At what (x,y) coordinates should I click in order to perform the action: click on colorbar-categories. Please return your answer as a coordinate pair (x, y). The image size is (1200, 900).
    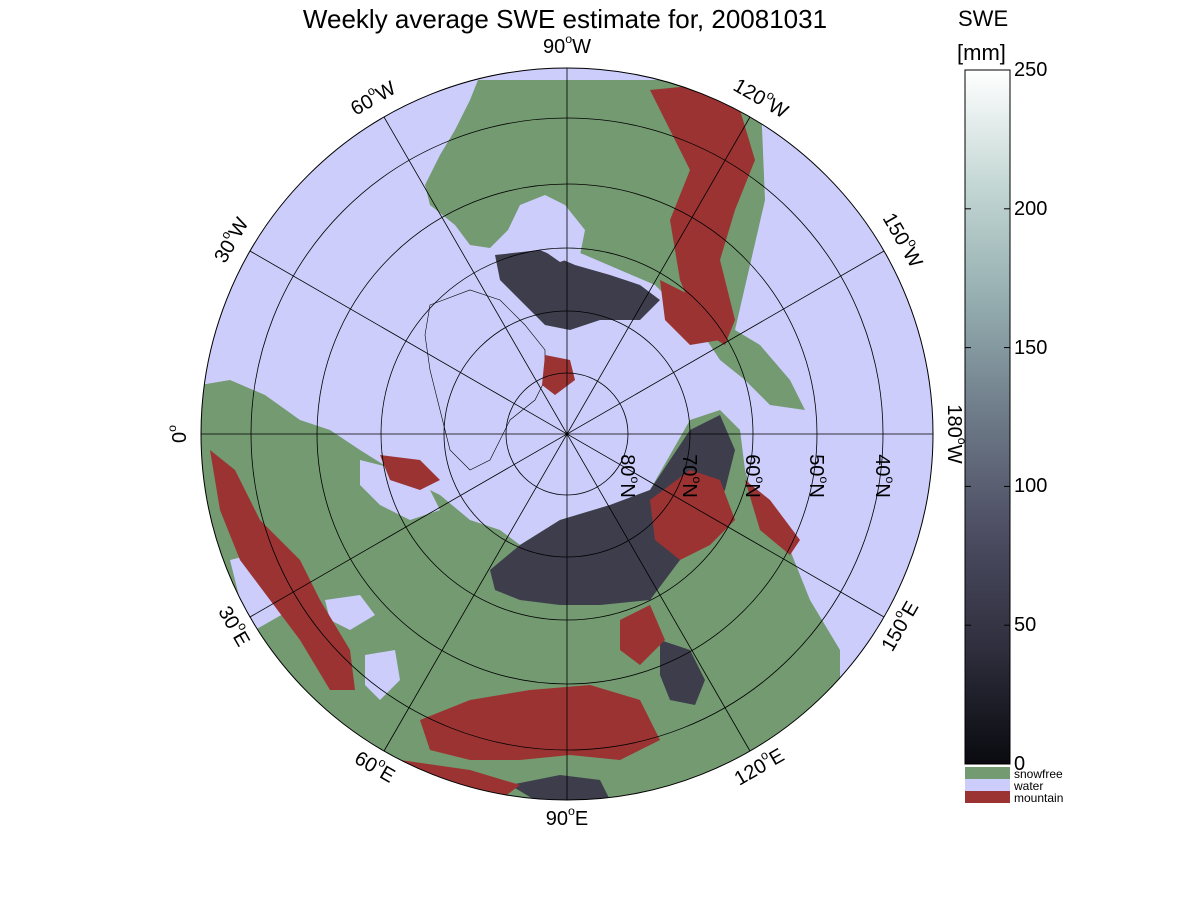
    Looking at the image, I should click on (987, 785).